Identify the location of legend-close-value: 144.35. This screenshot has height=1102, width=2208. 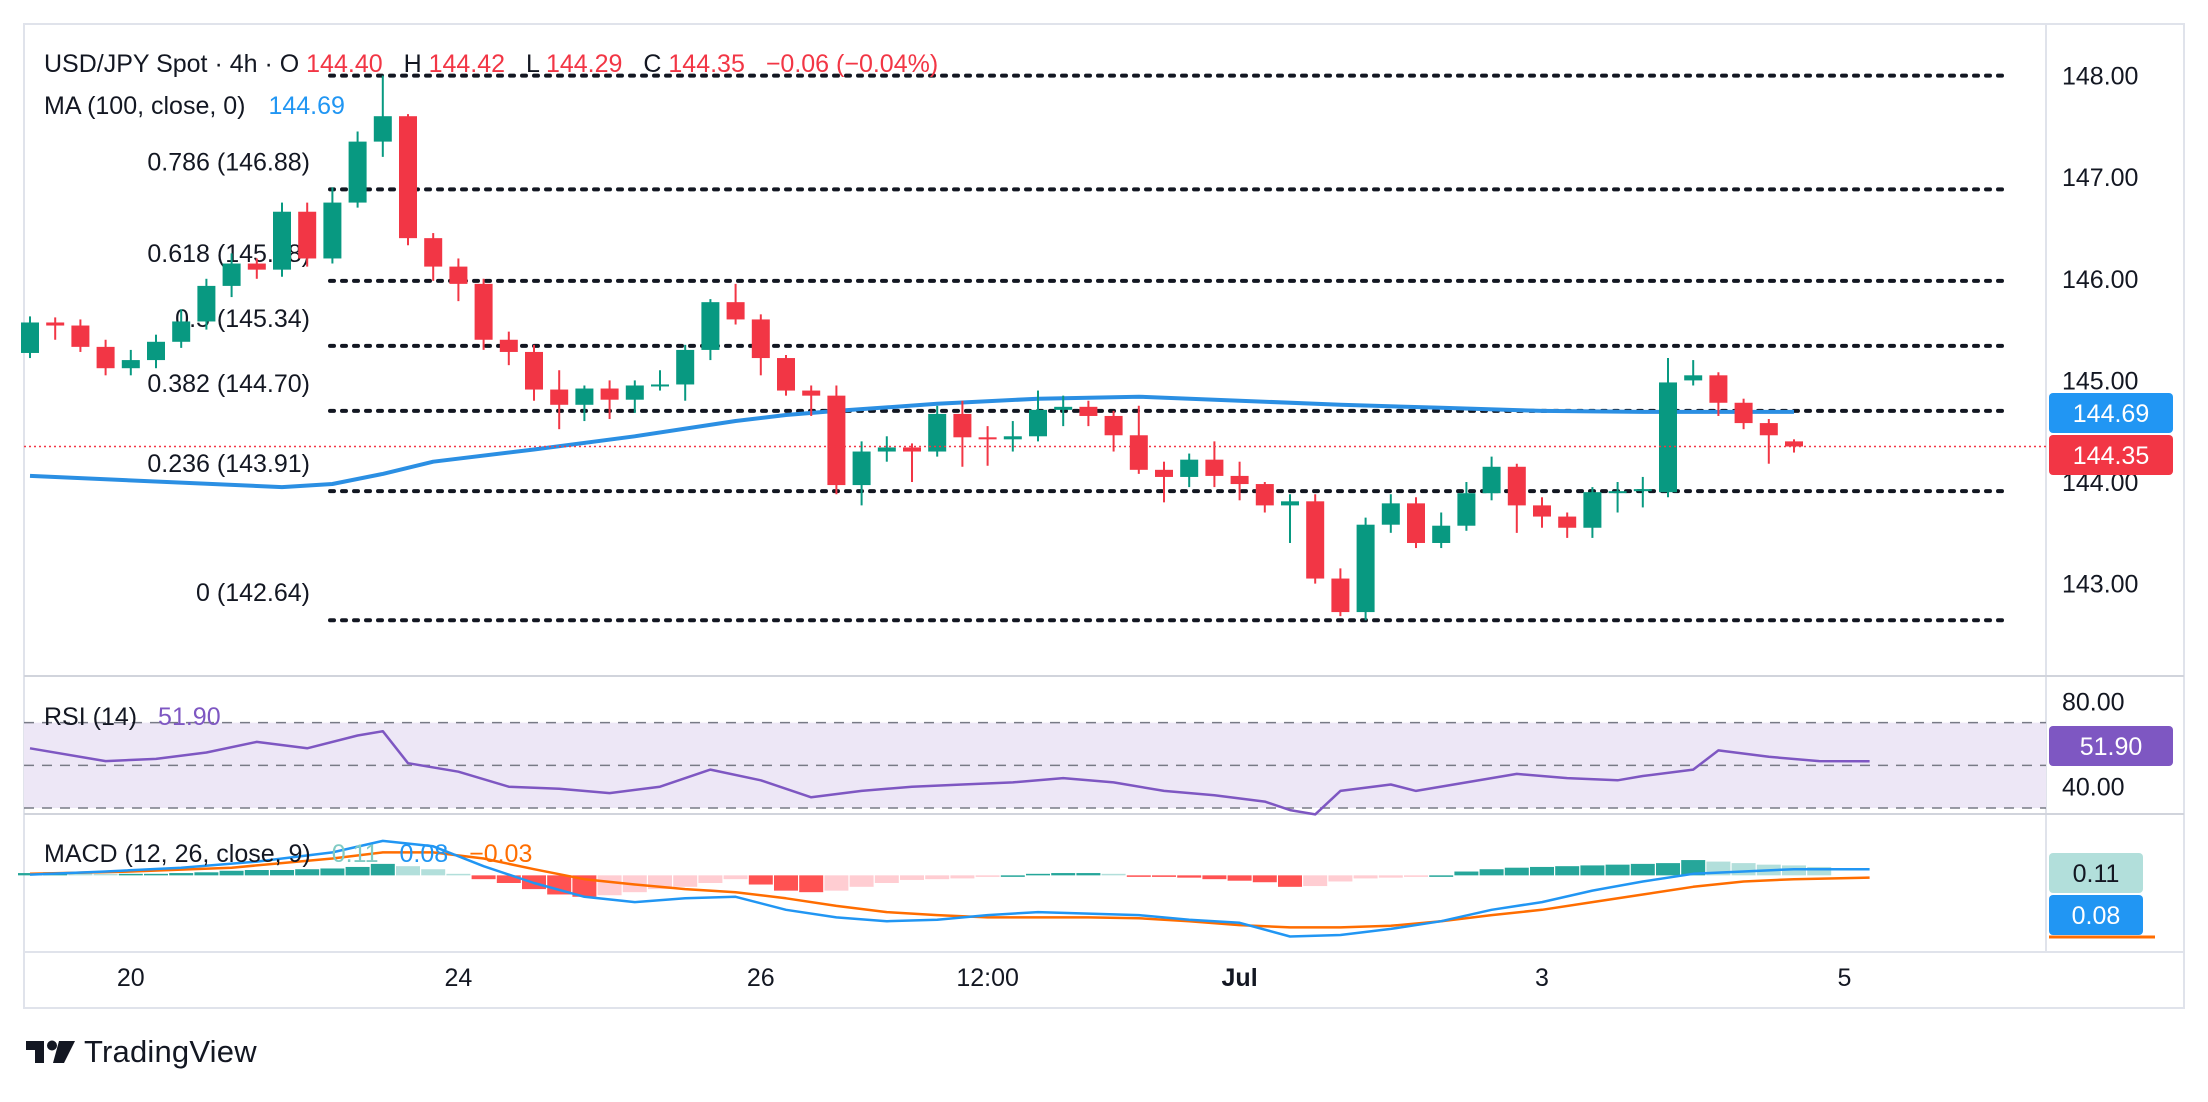
(706, 64).